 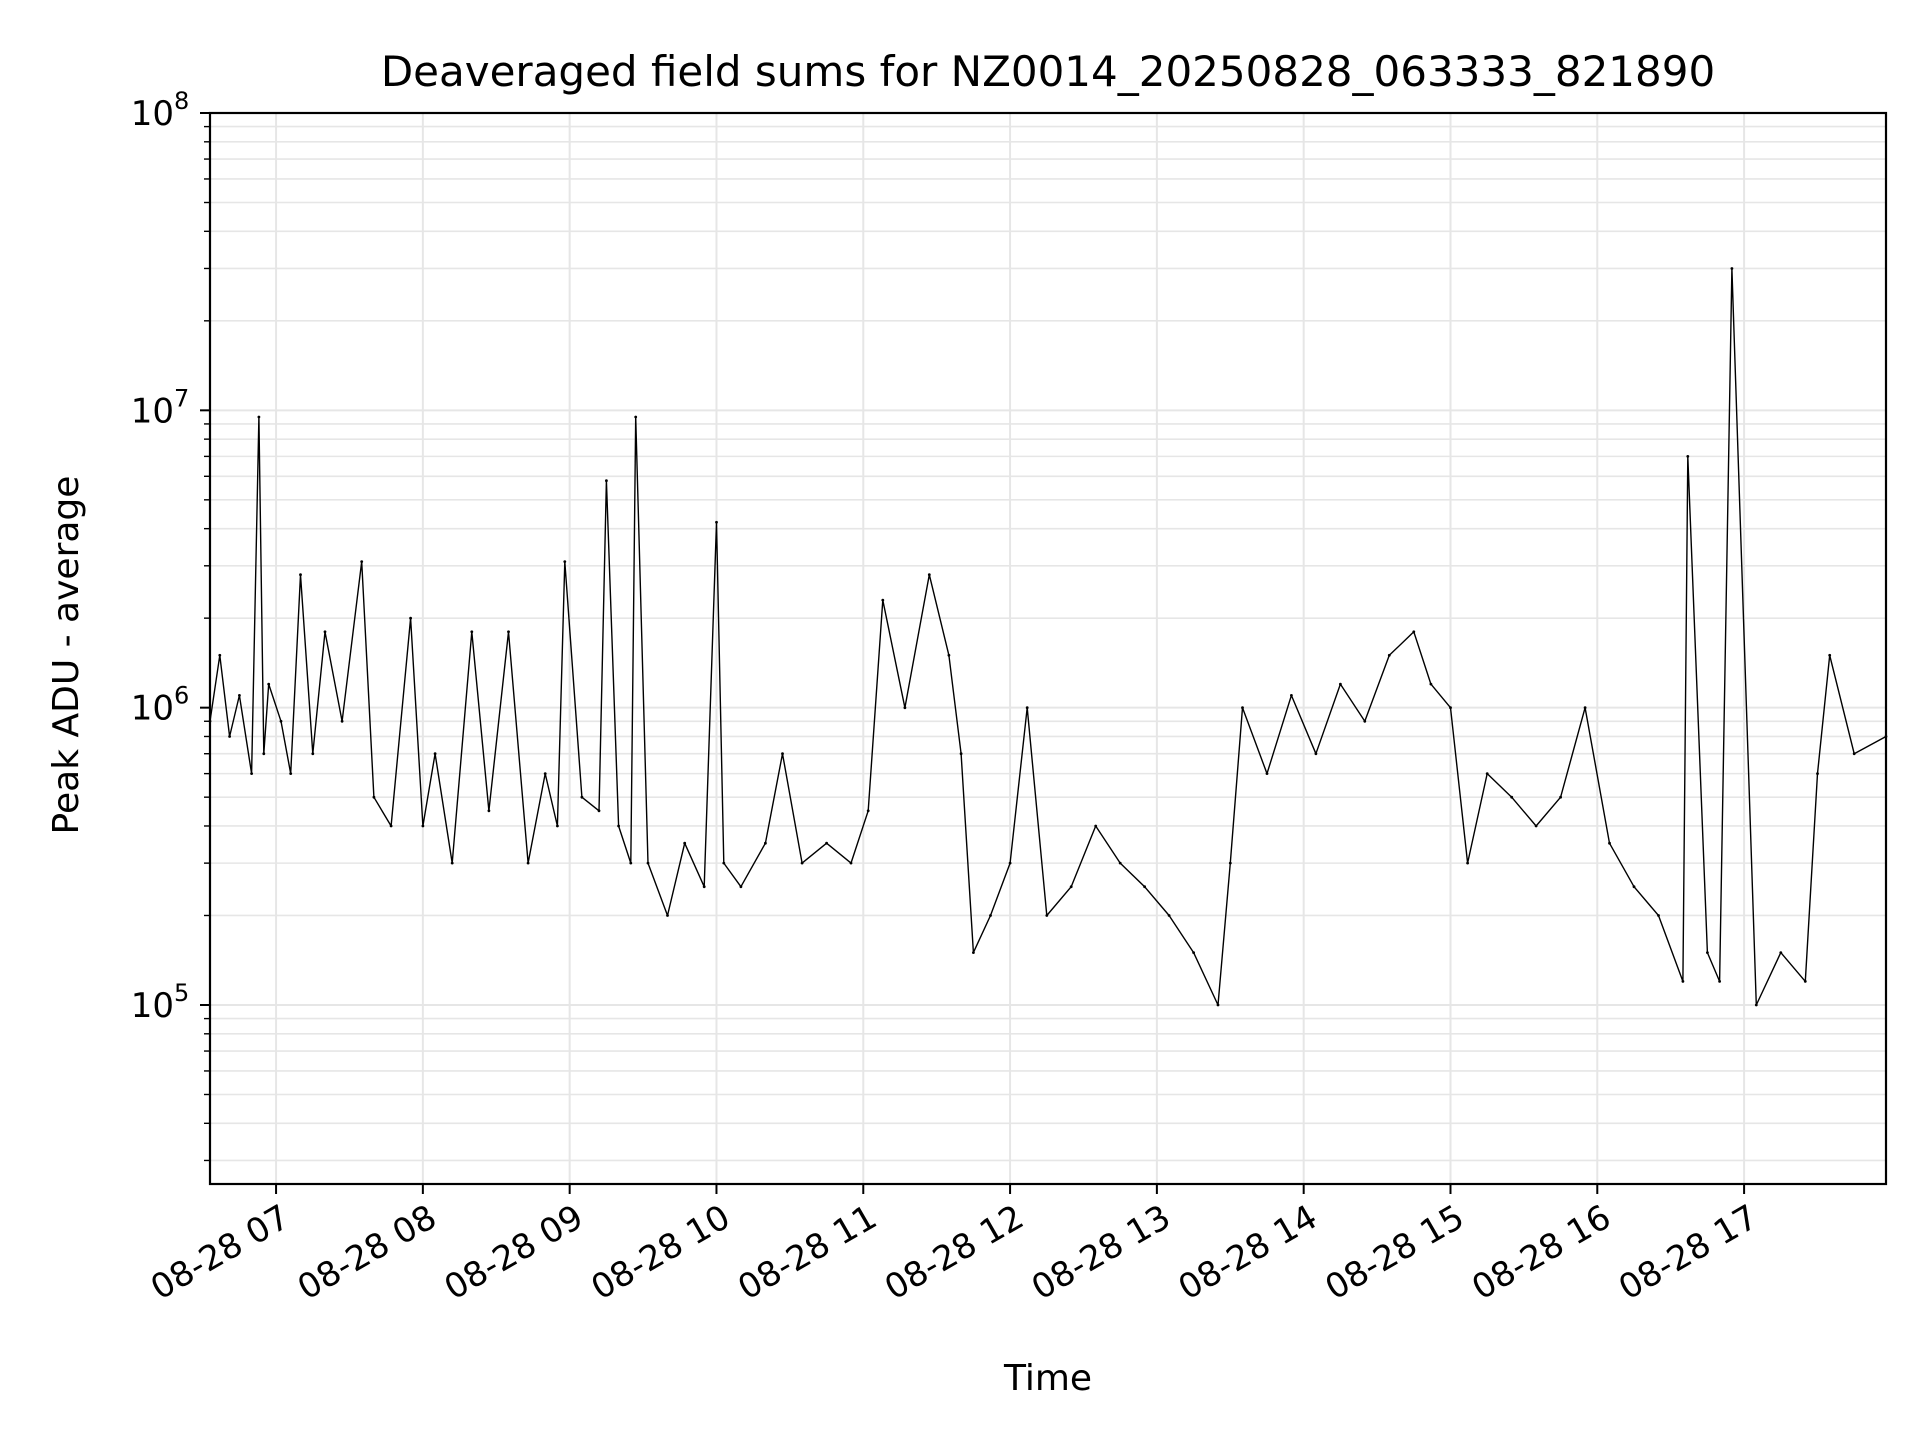 I want to click on y-tick-label: 10⁶, so click(x=160, y=705).